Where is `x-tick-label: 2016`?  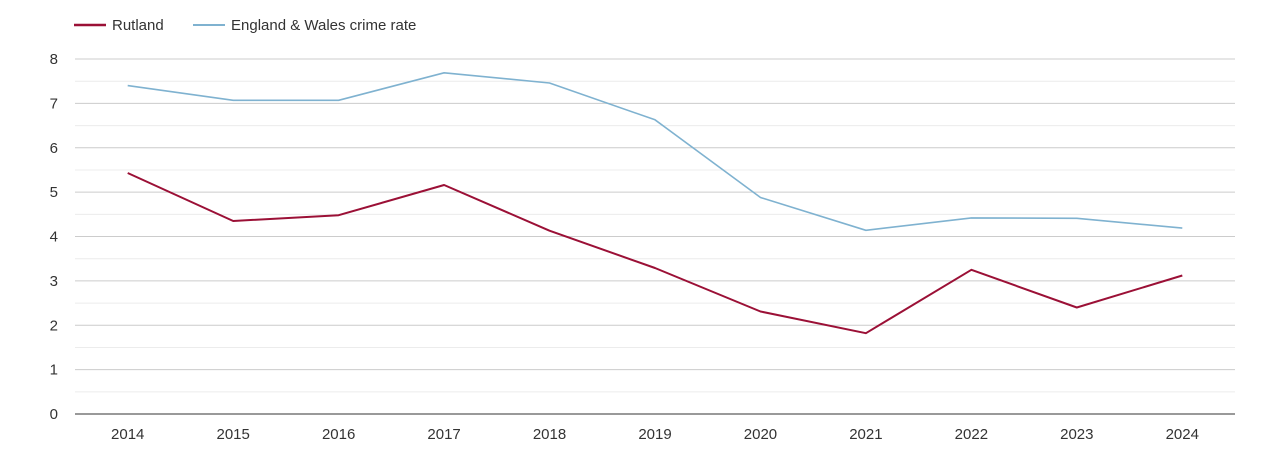 x-tick-label: 2016 is located at coordinates (338, 434).